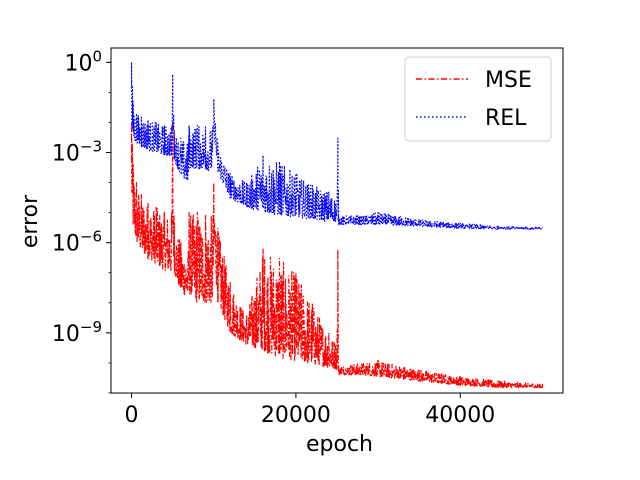 The height and width of the screenshot is (480, 640). What do you see at coordinates (506, 118) in the screenshot?
I see `legend-label-rel: REL` at bounding box center [506, 118].